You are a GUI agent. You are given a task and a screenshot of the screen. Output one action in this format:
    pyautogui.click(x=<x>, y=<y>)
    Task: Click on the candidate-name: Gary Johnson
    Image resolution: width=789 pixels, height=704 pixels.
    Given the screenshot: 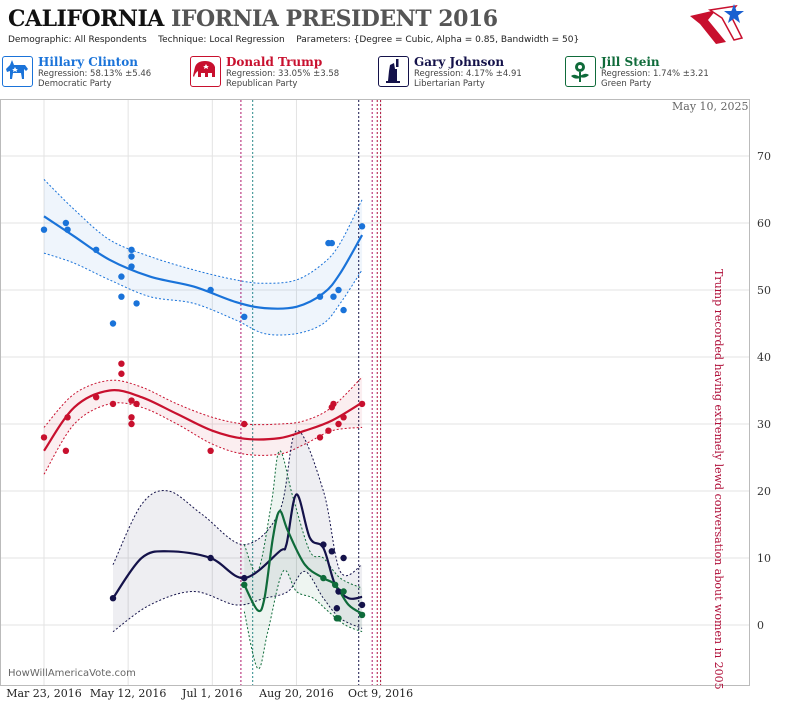 What is the action you would take?
    pyautogui.click(x=459, y=62)
    